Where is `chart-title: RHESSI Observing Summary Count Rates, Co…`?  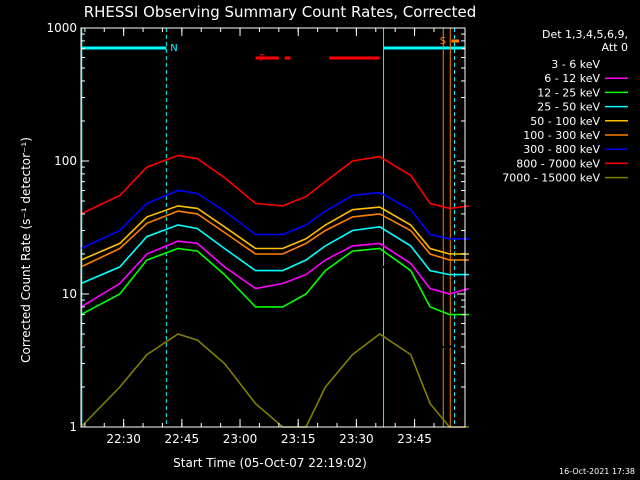 chart-title: RHESSI Observing Summary Count Rates, Co… is located at coordinates (280, 12).